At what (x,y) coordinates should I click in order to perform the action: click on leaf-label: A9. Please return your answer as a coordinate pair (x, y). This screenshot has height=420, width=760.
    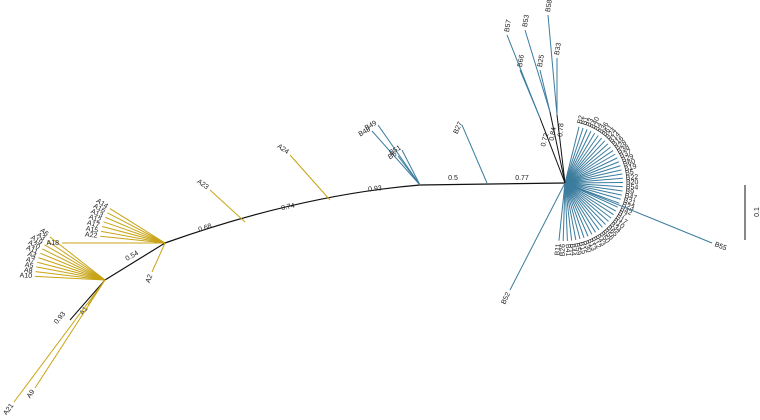
    Looking at the image, I should click on (31, 394).